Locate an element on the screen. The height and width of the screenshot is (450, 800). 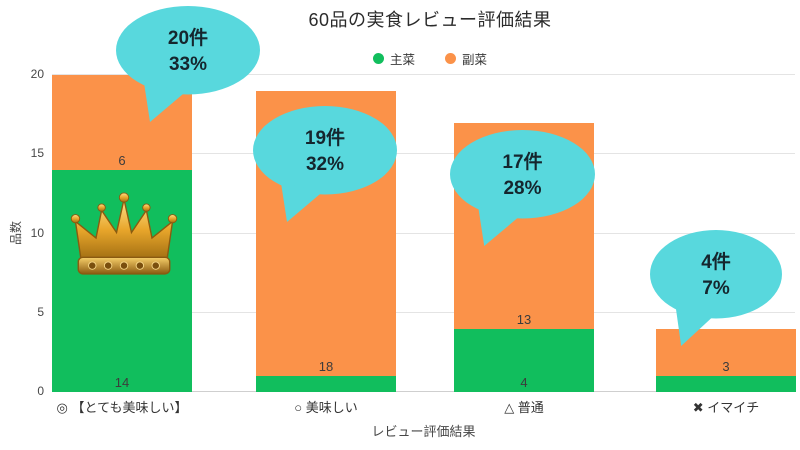
callout-bubble: 19件 32% is located at coordinates (325, 165).